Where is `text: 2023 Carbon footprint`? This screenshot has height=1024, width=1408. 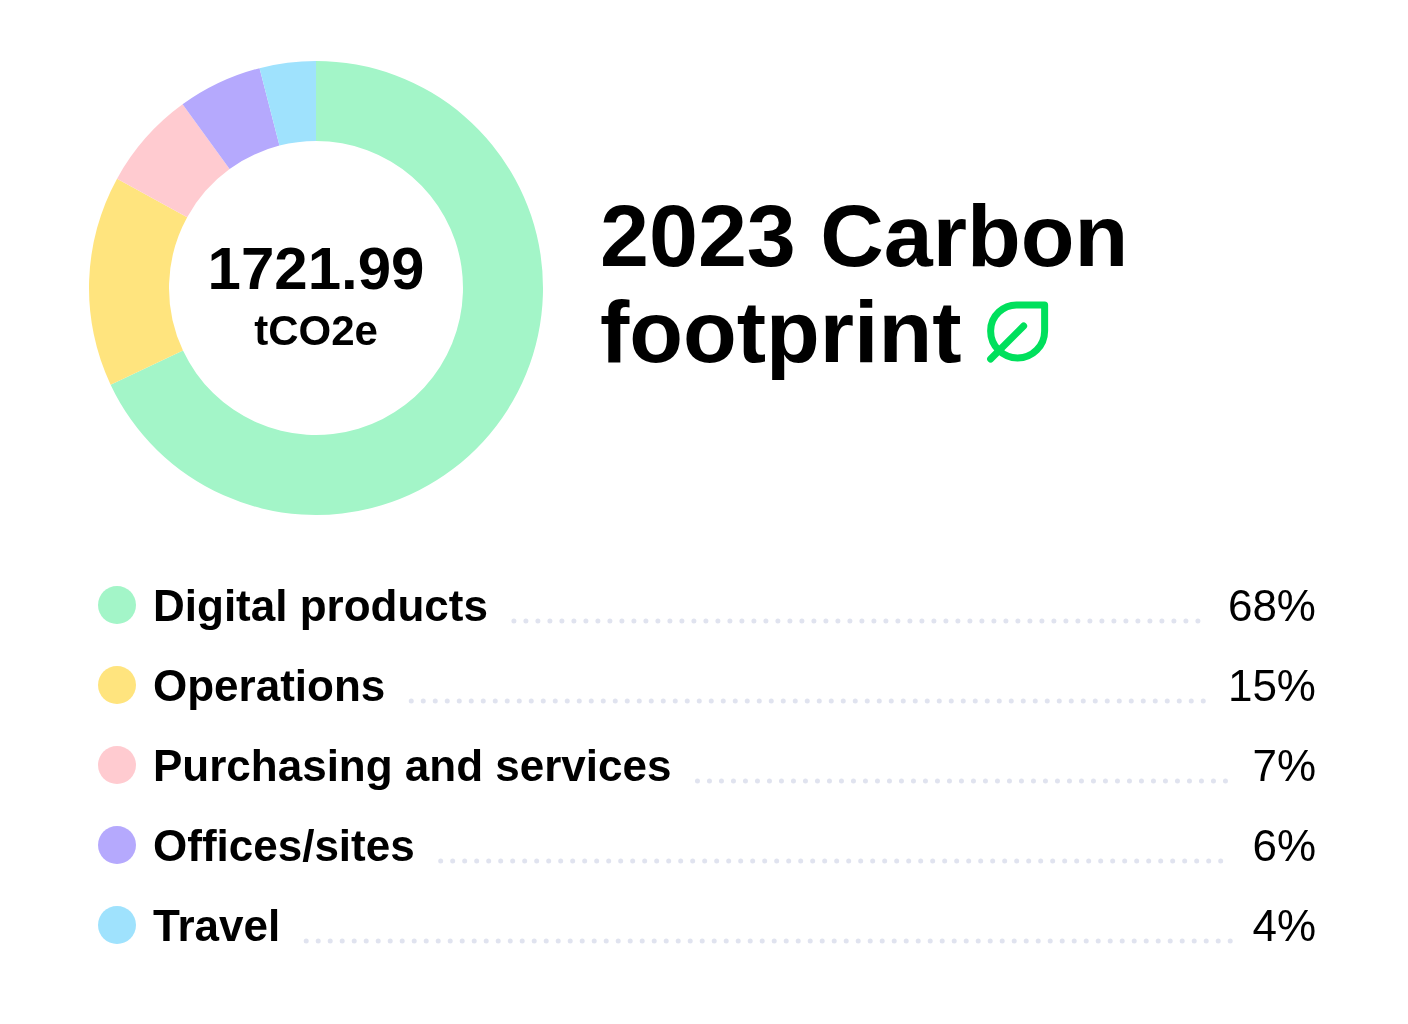 text: 2023 Carbon footprint is located at coordinates (864, 283).